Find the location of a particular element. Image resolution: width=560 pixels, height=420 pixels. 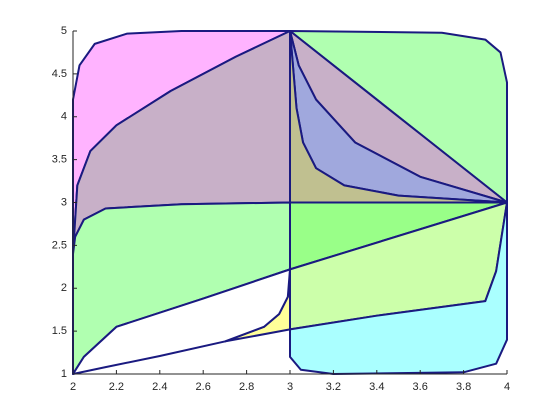

patch is located at coordinates (181, 321).